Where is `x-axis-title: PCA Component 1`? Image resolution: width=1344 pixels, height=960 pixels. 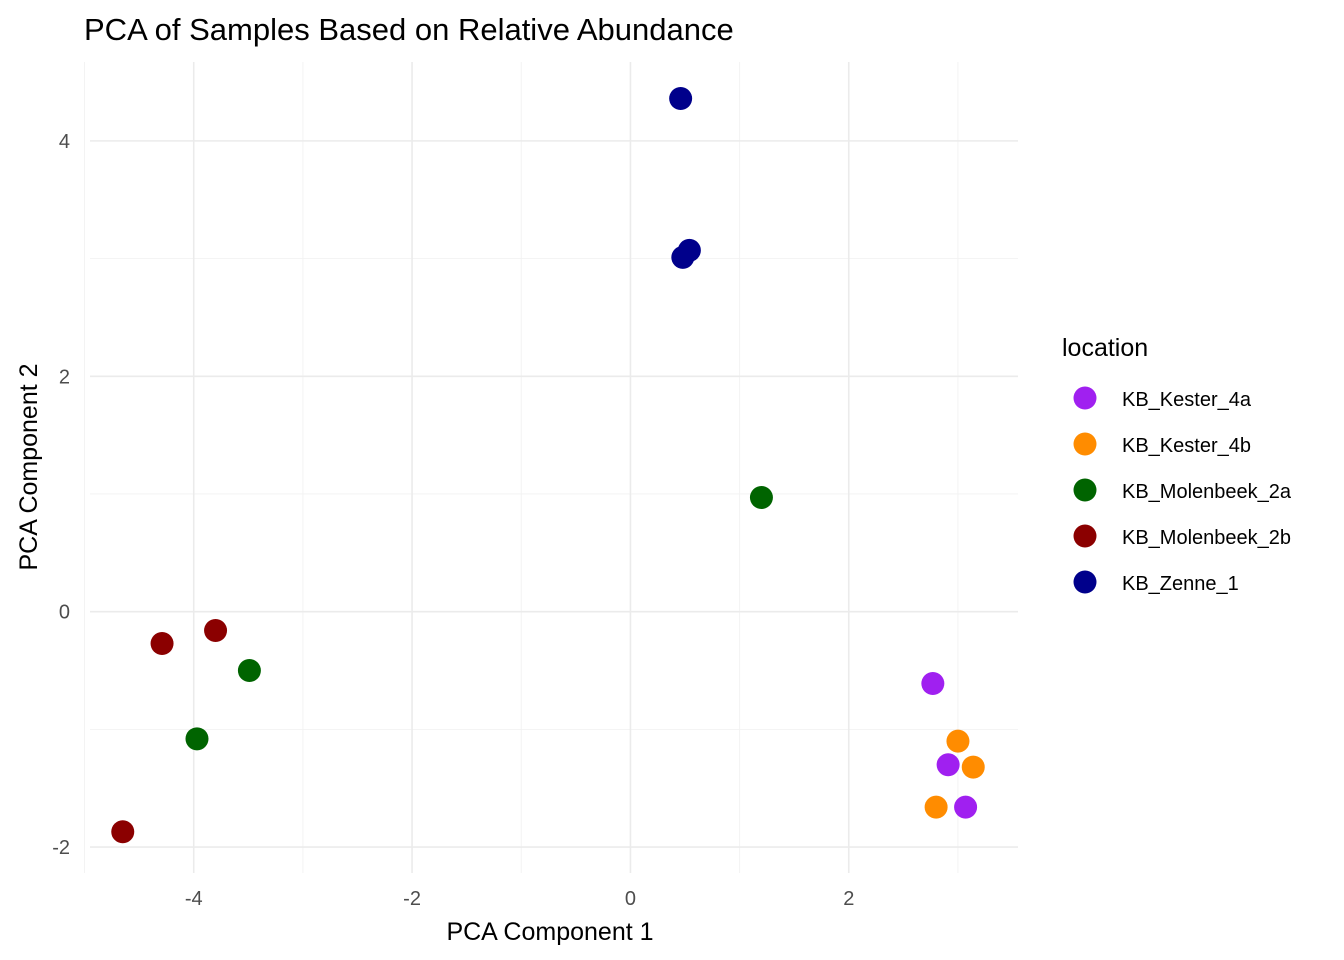
x-axis-title: PCA Component 1 is located at coordinates (549, 932).